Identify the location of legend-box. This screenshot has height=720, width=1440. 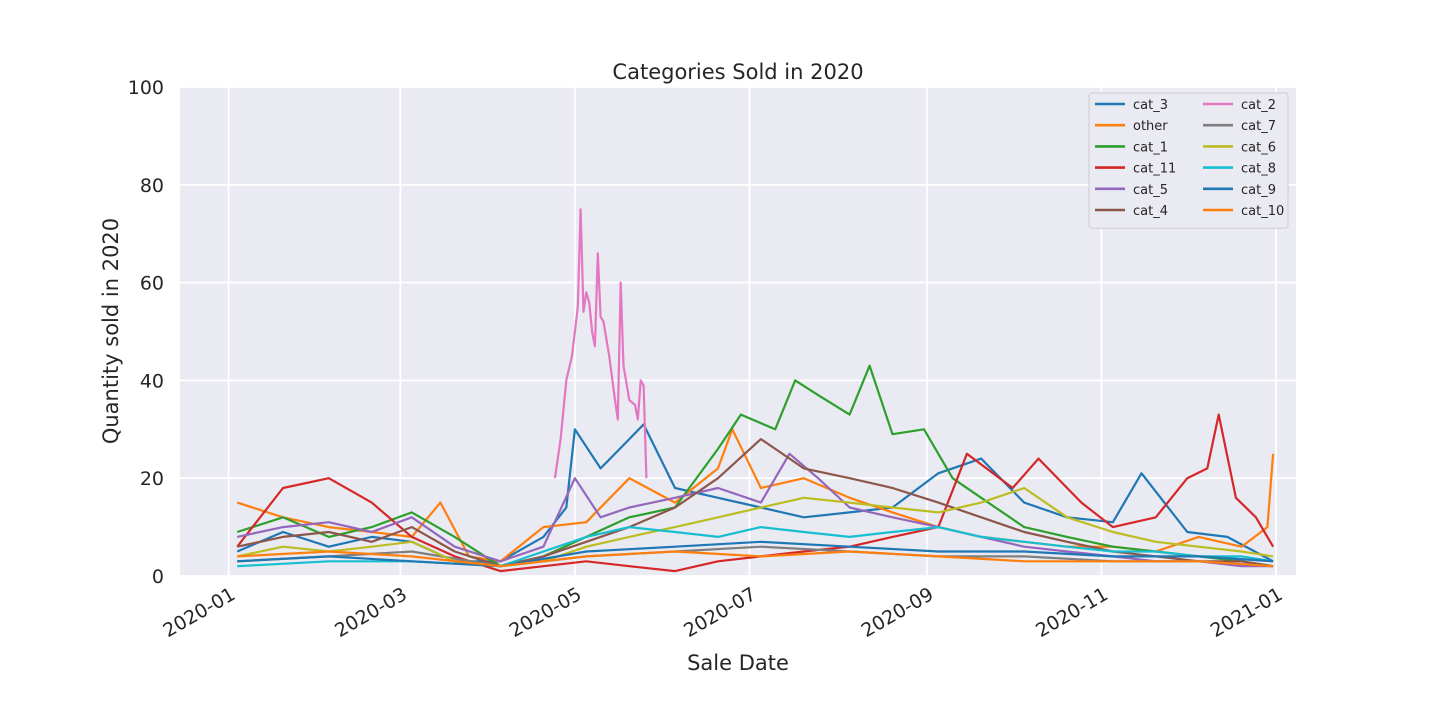
(1188, 160).